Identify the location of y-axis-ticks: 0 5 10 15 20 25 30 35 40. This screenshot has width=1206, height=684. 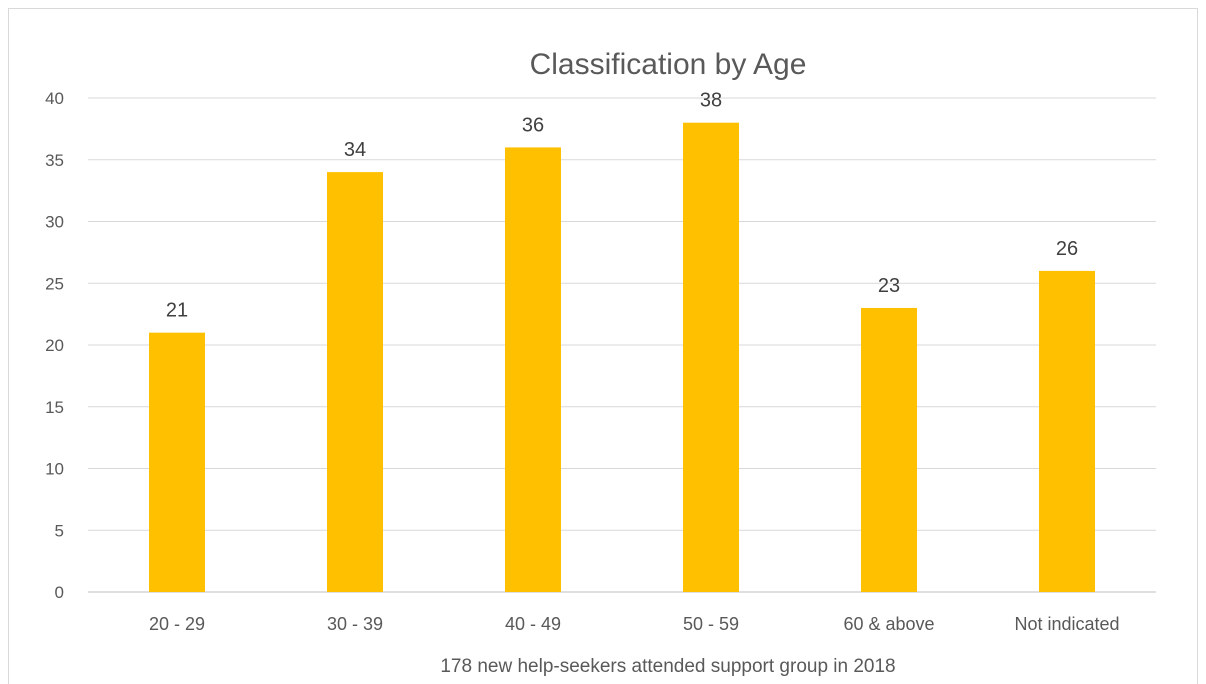
(54, 345).